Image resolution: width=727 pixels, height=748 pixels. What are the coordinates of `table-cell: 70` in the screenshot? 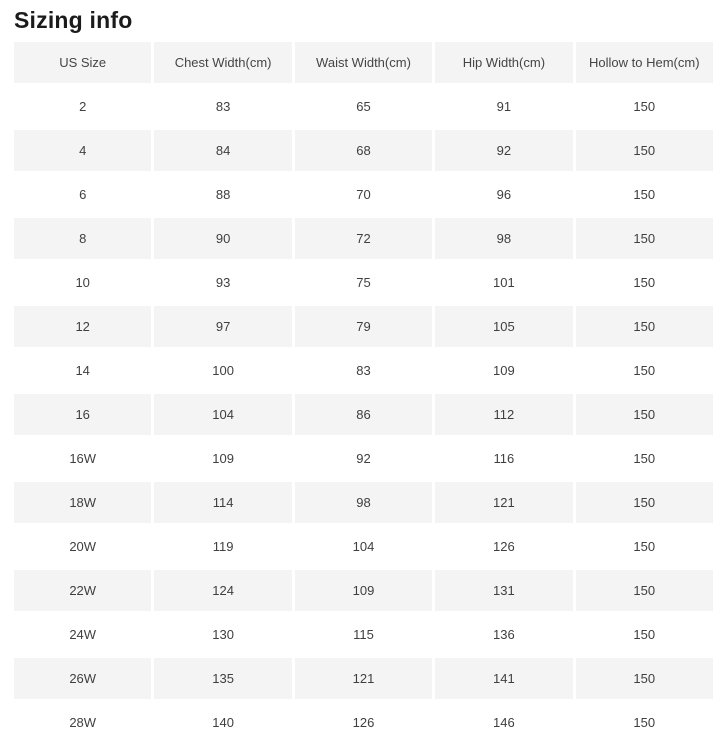 It's located at (363, 194).